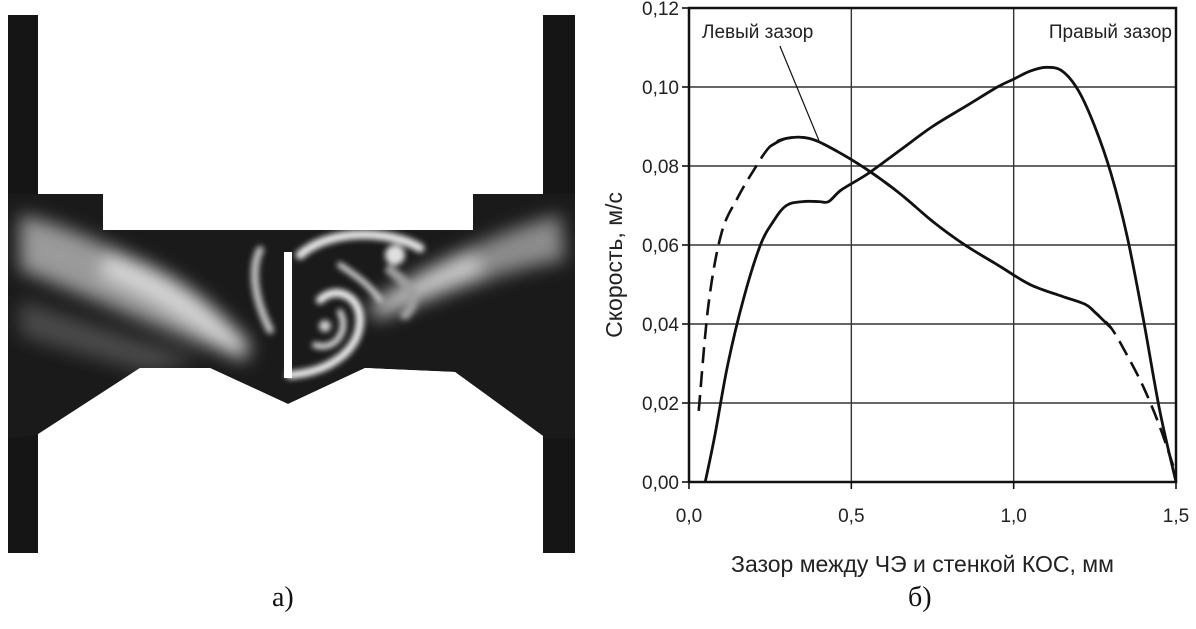  Describe the element at coordinates (799, 93) in the screenshot. I see `label-leader-left-gap` at that location.